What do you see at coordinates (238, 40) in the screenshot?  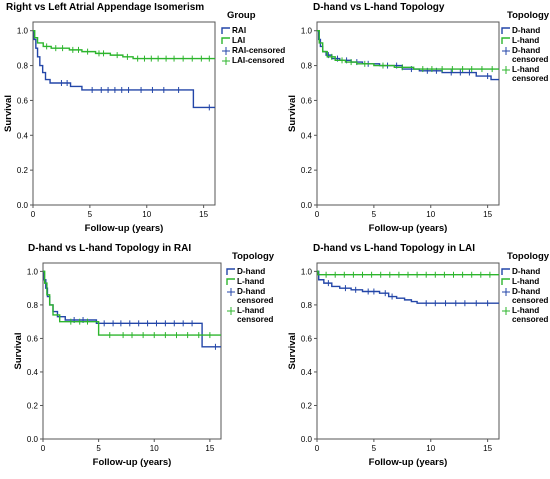 I see `legend-label: LAI` at bounding box center [238, 40].